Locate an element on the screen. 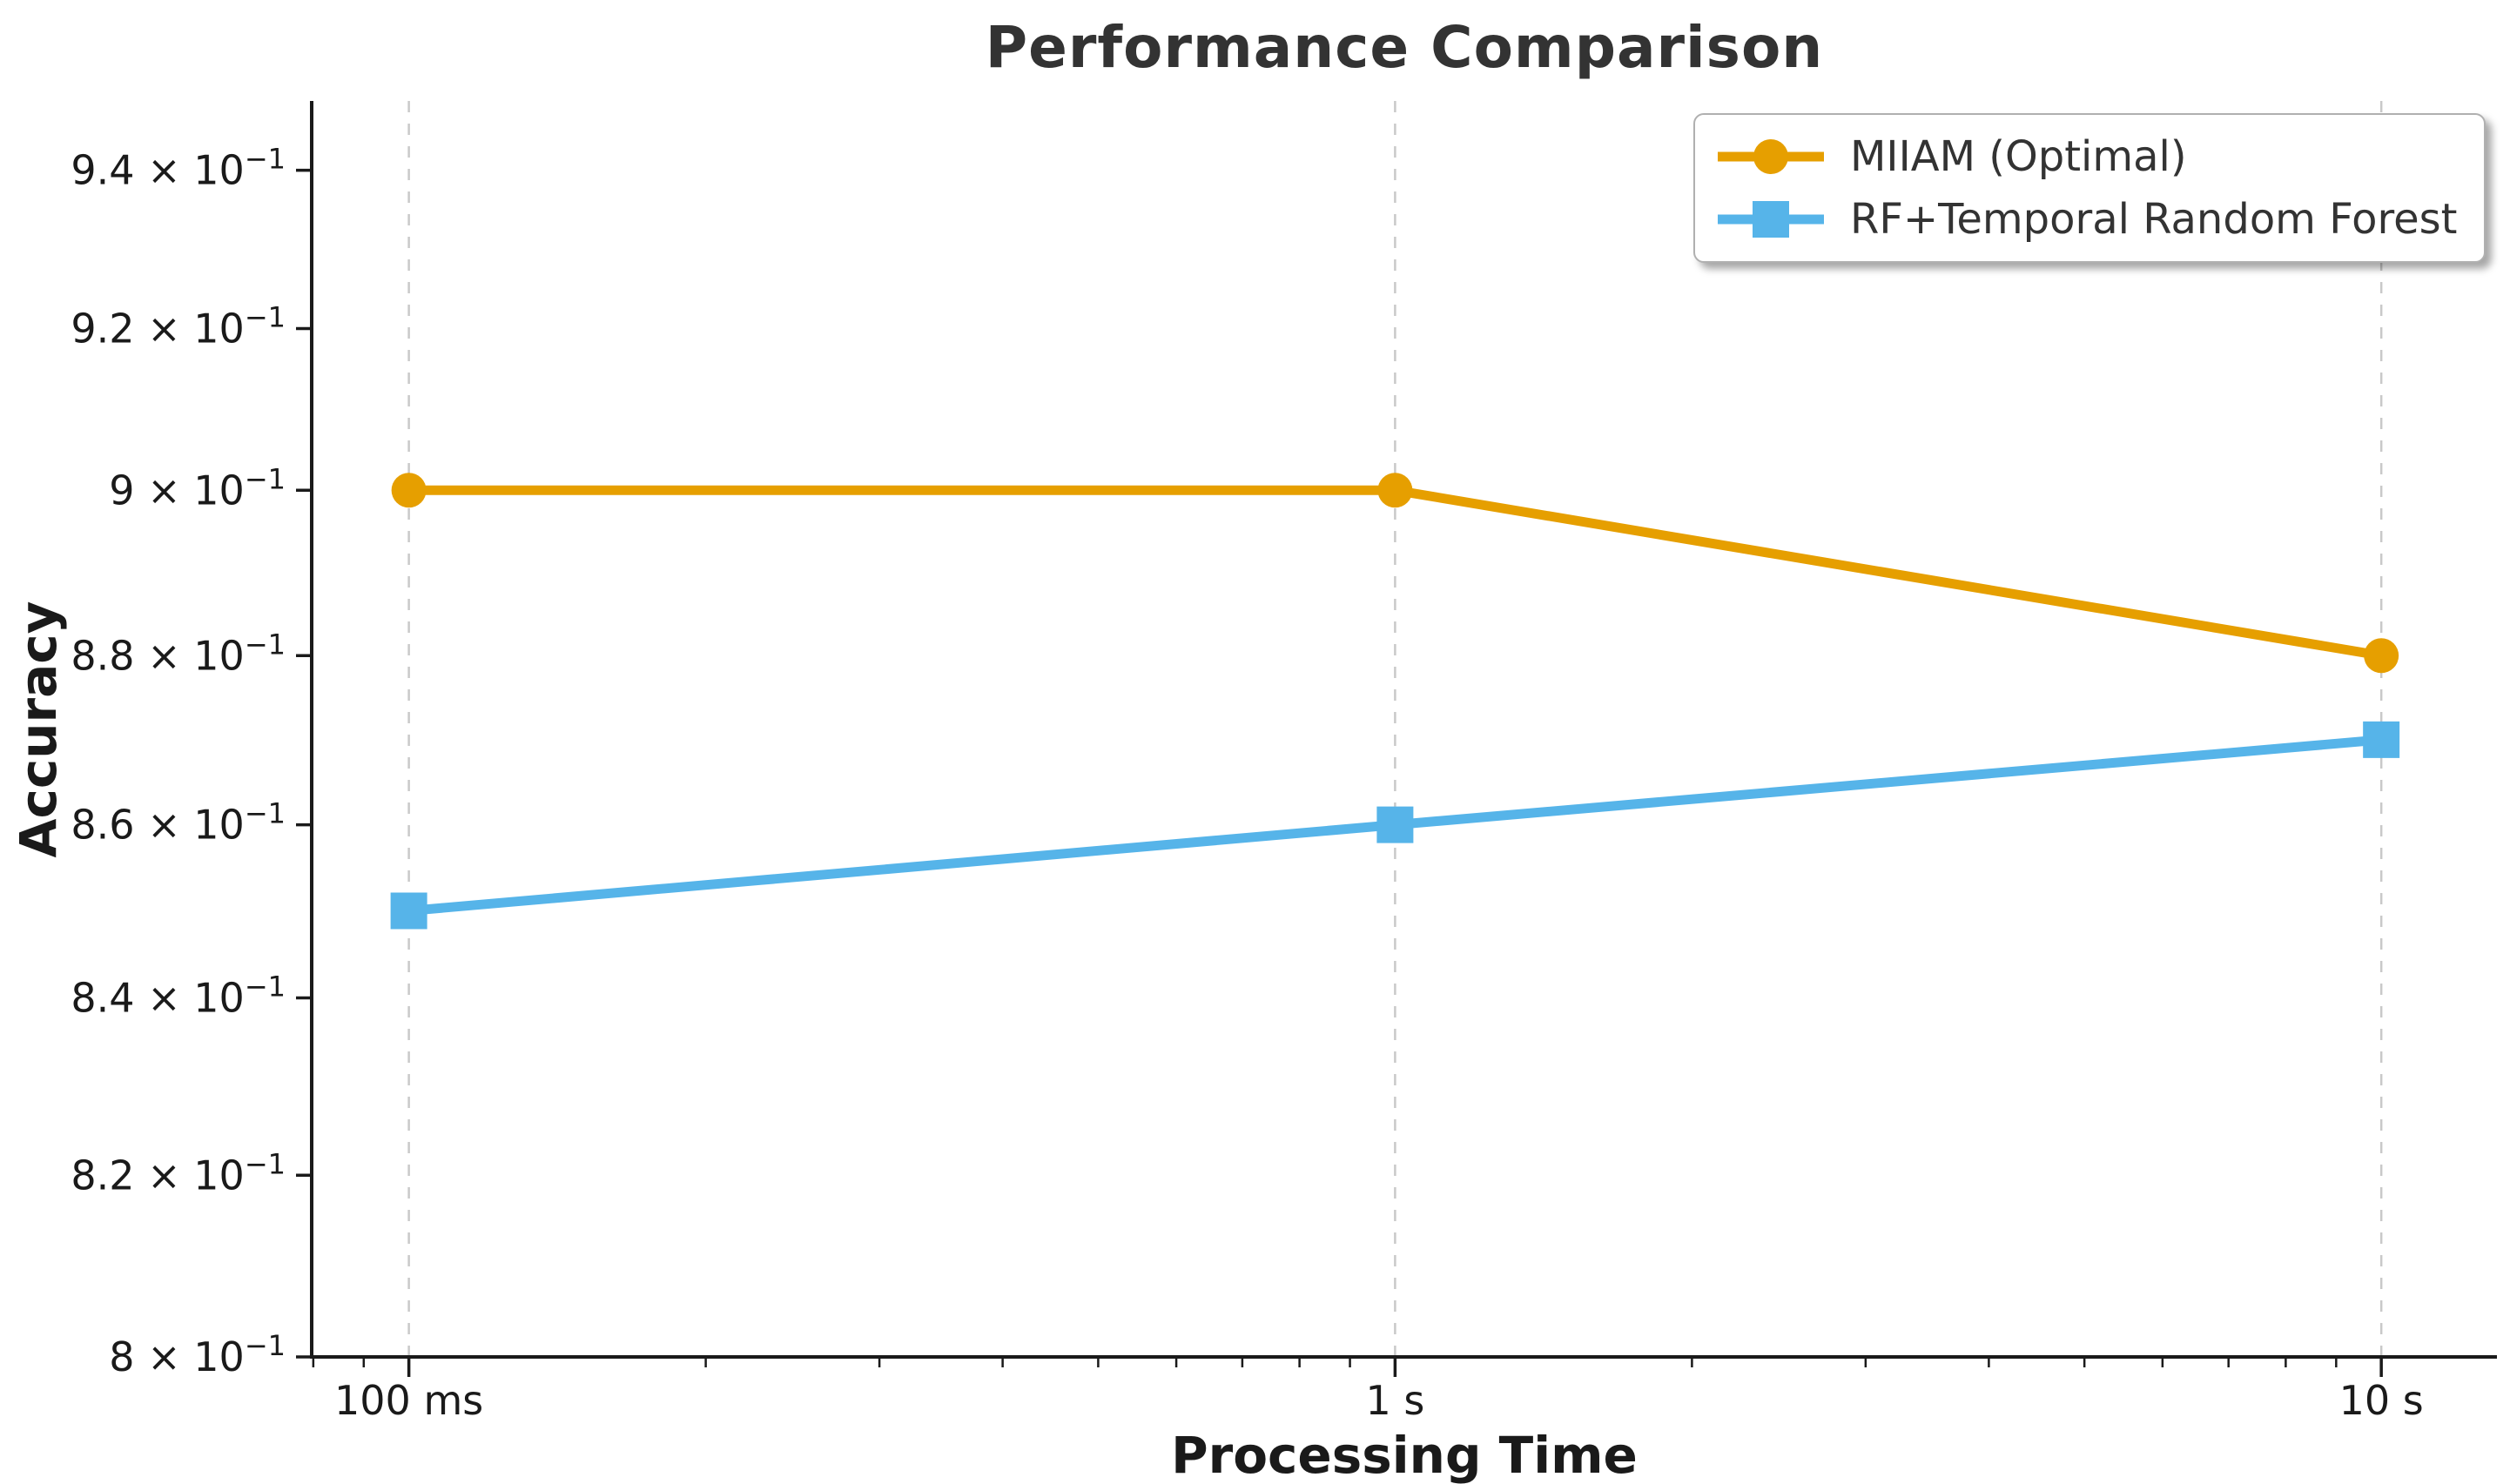  legend-circle-marker-icon is located at coordinates (1771, 156).